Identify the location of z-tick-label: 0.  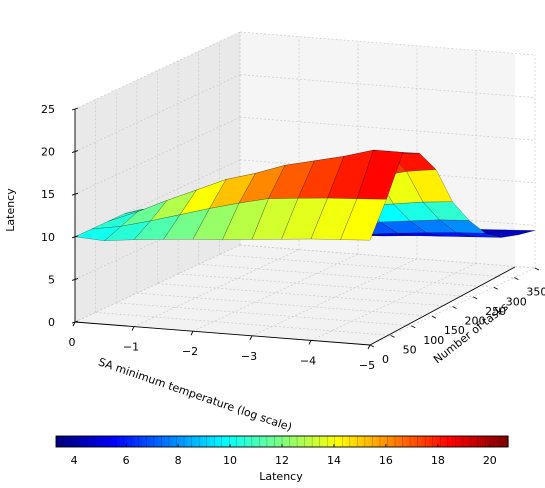
(51, 322).